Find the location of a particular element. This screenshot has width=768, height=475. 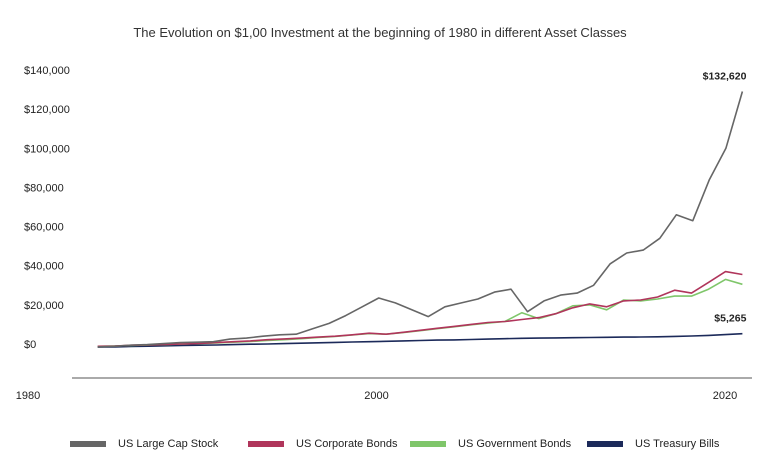

value-annotation: $132,620 is located at coordinates (725, 77).